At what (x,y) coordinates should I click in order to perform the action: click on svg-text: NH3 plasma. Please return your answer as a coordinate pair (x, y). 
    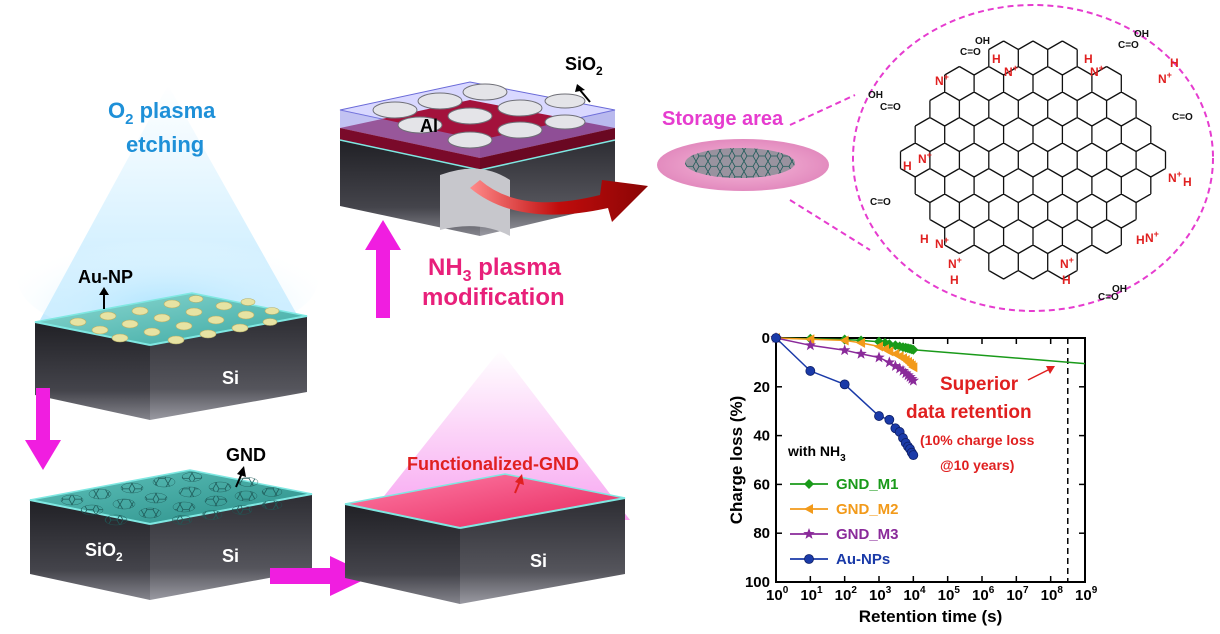
    Looking at the image, I should click on (495, 269).